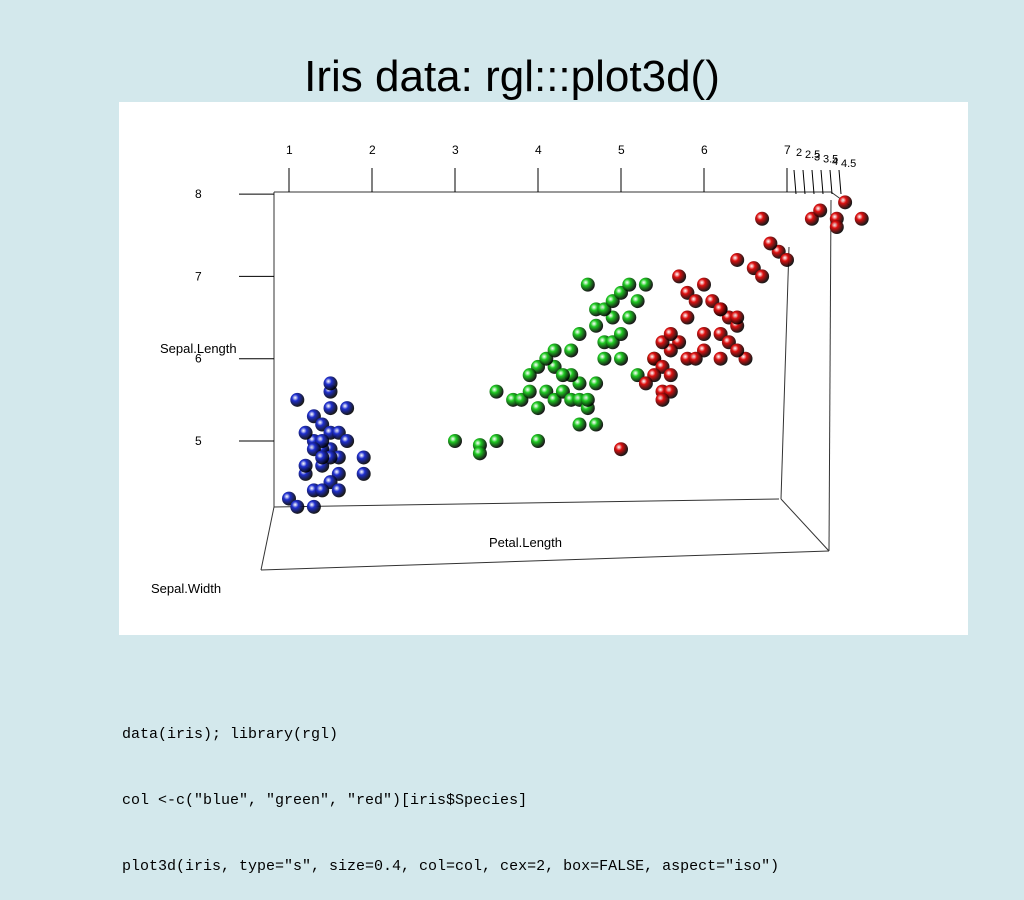  I want to click on z-tick-label: 4, so click(835, 162).